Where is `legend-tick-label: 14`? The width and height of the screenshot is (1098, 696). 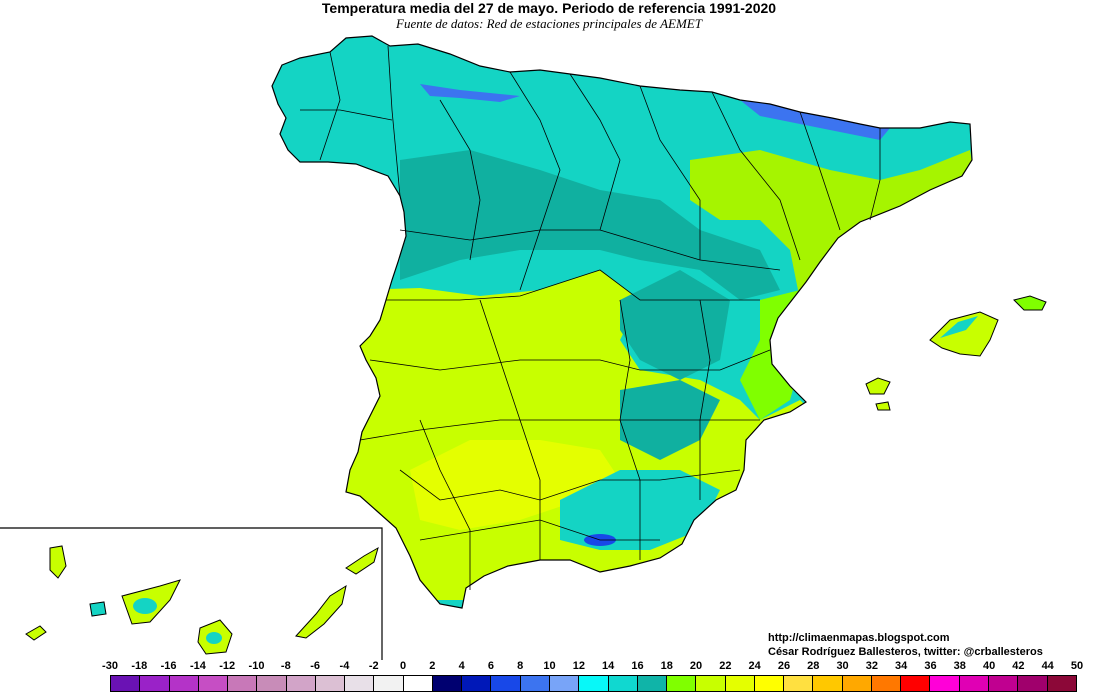
legend-tick-label: 14 is located at coordinates (608, 666).